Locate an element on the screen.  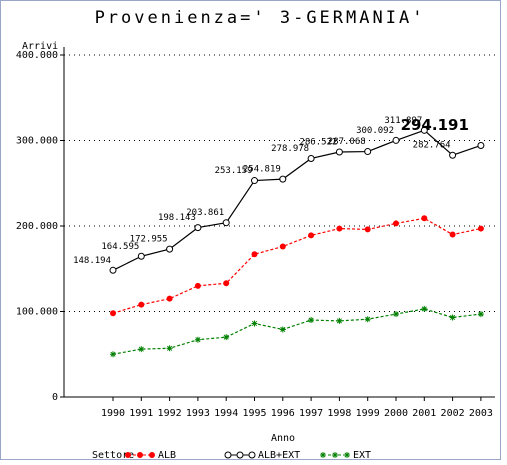
data-label: 300.092 is located at coordinates (375, 131).